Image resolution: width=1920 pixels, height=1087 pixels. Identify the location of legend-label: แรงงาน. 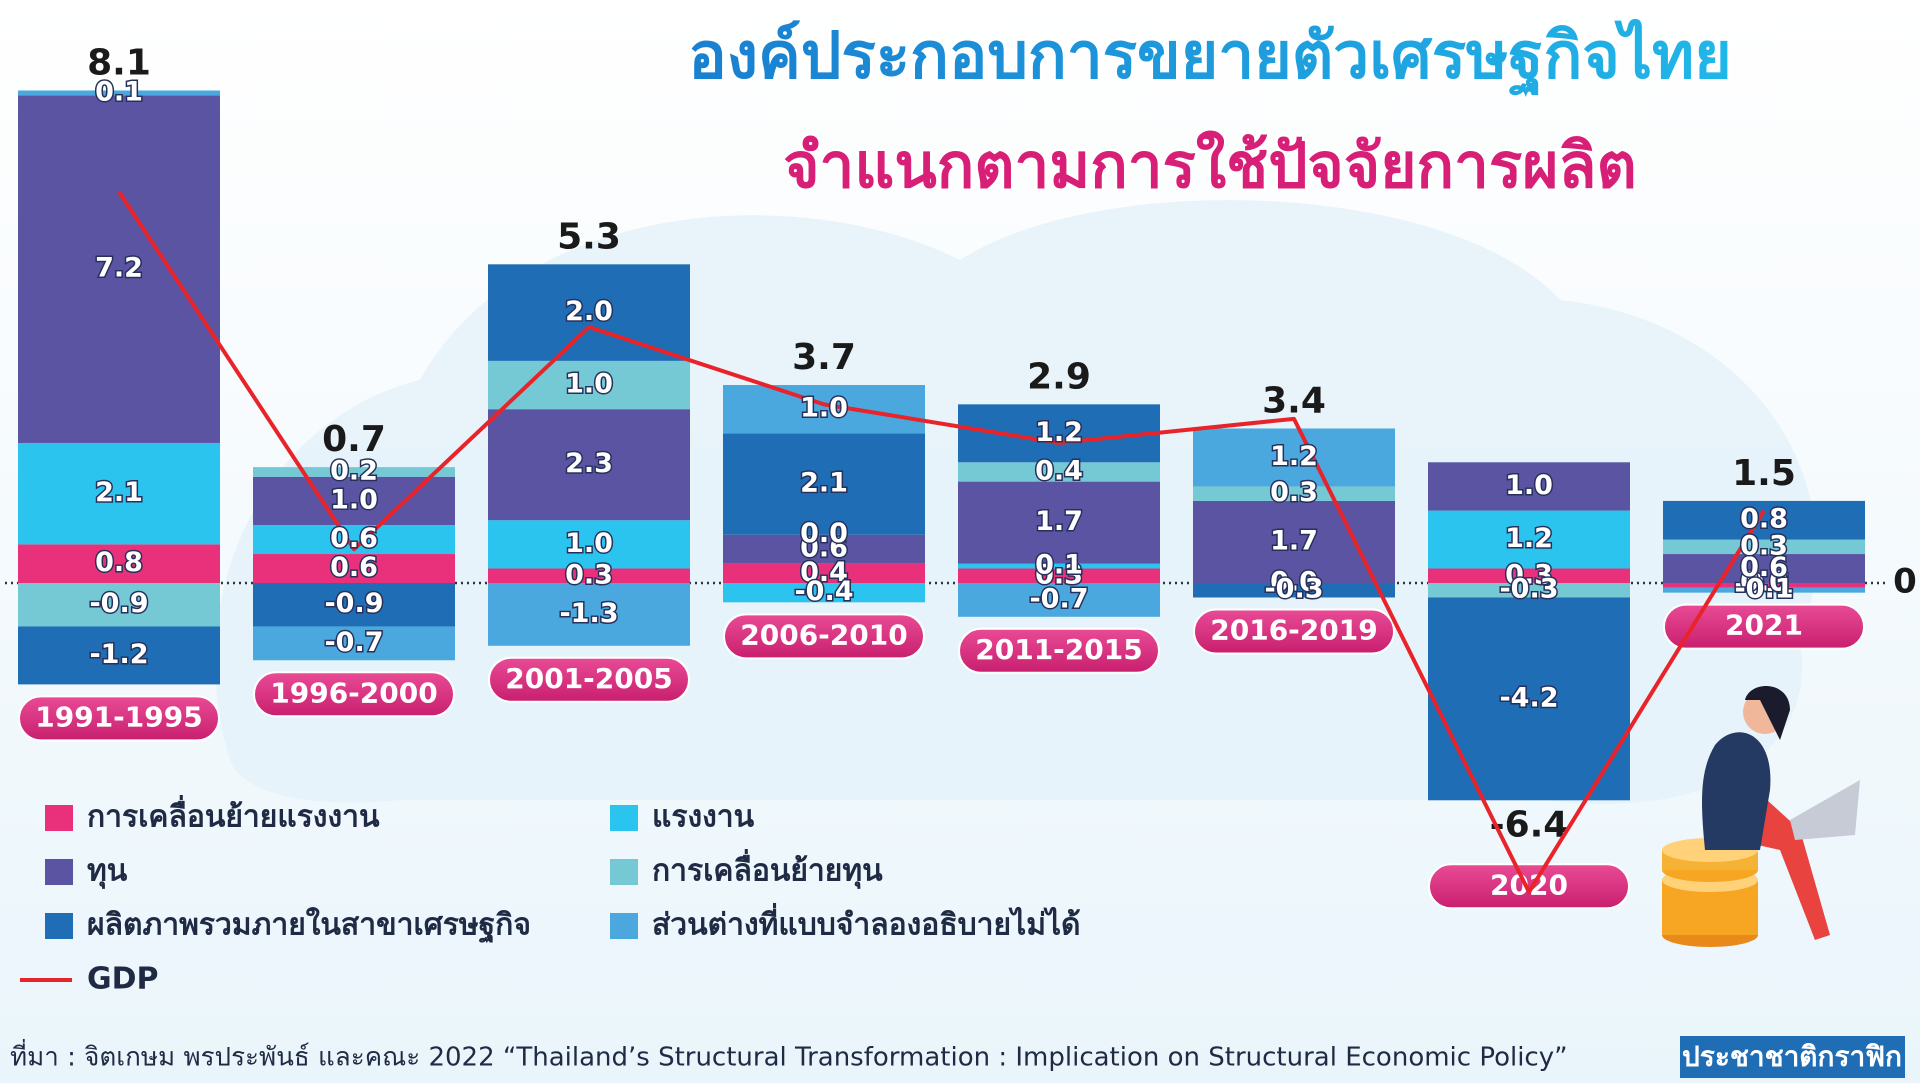
(703, 817).